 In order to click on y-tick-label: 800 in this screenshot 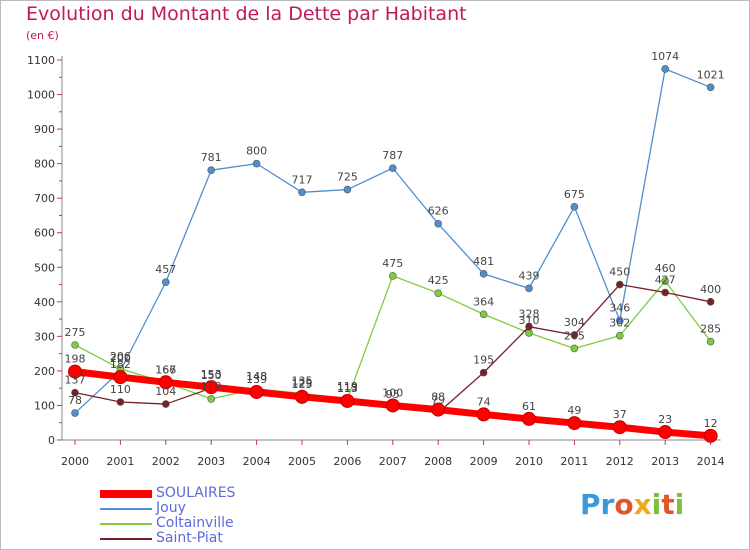, I will do `click(44, 164)`.